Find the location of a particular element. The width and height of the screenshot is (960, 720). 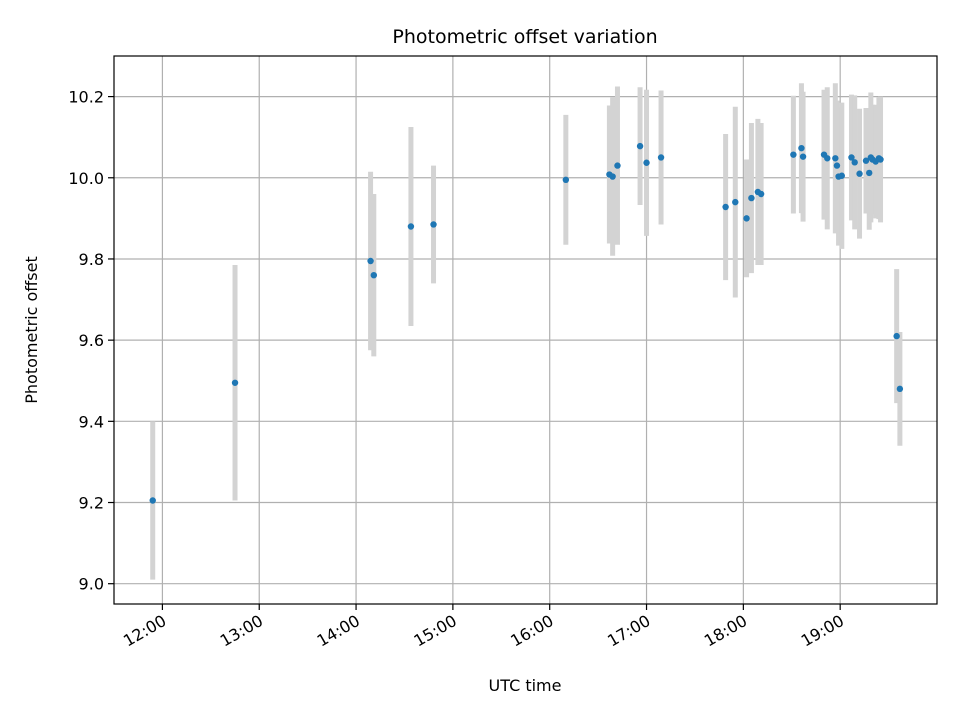

x-axis-label: UTC time is located at coordinates (525, 685).